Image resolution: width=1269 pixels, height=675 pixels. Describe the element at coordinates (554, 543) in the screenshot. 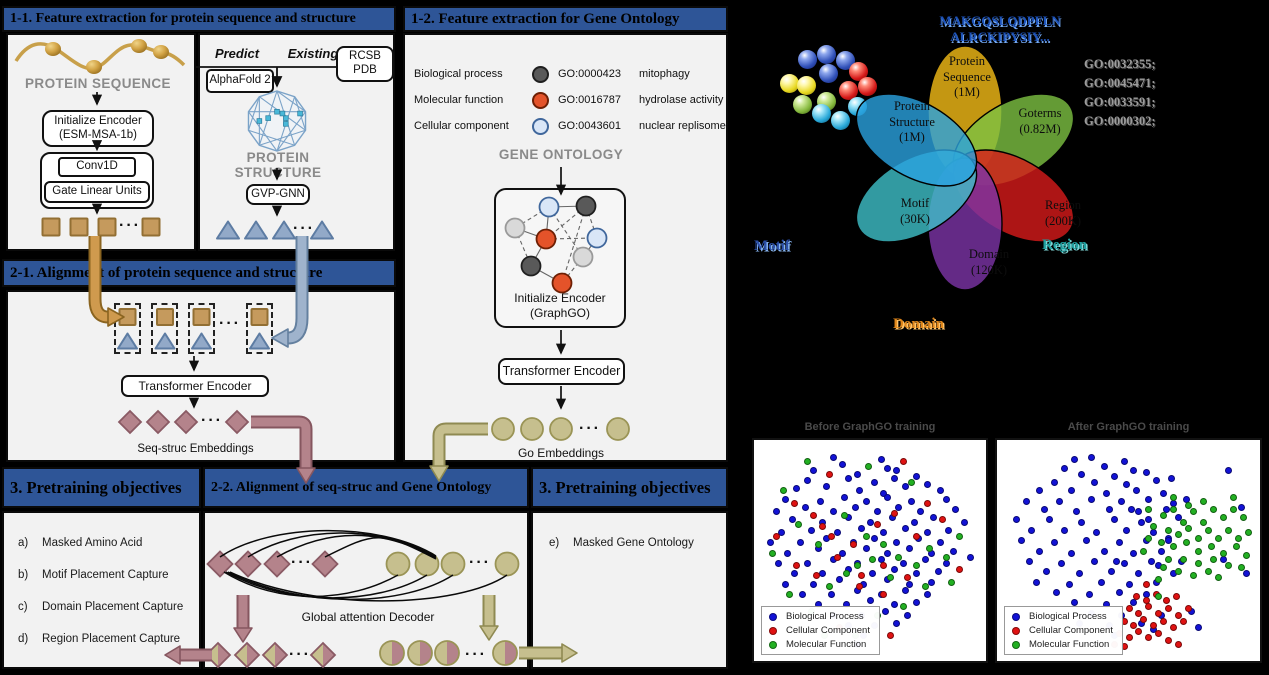

I see `objective-key: e)` at that location.